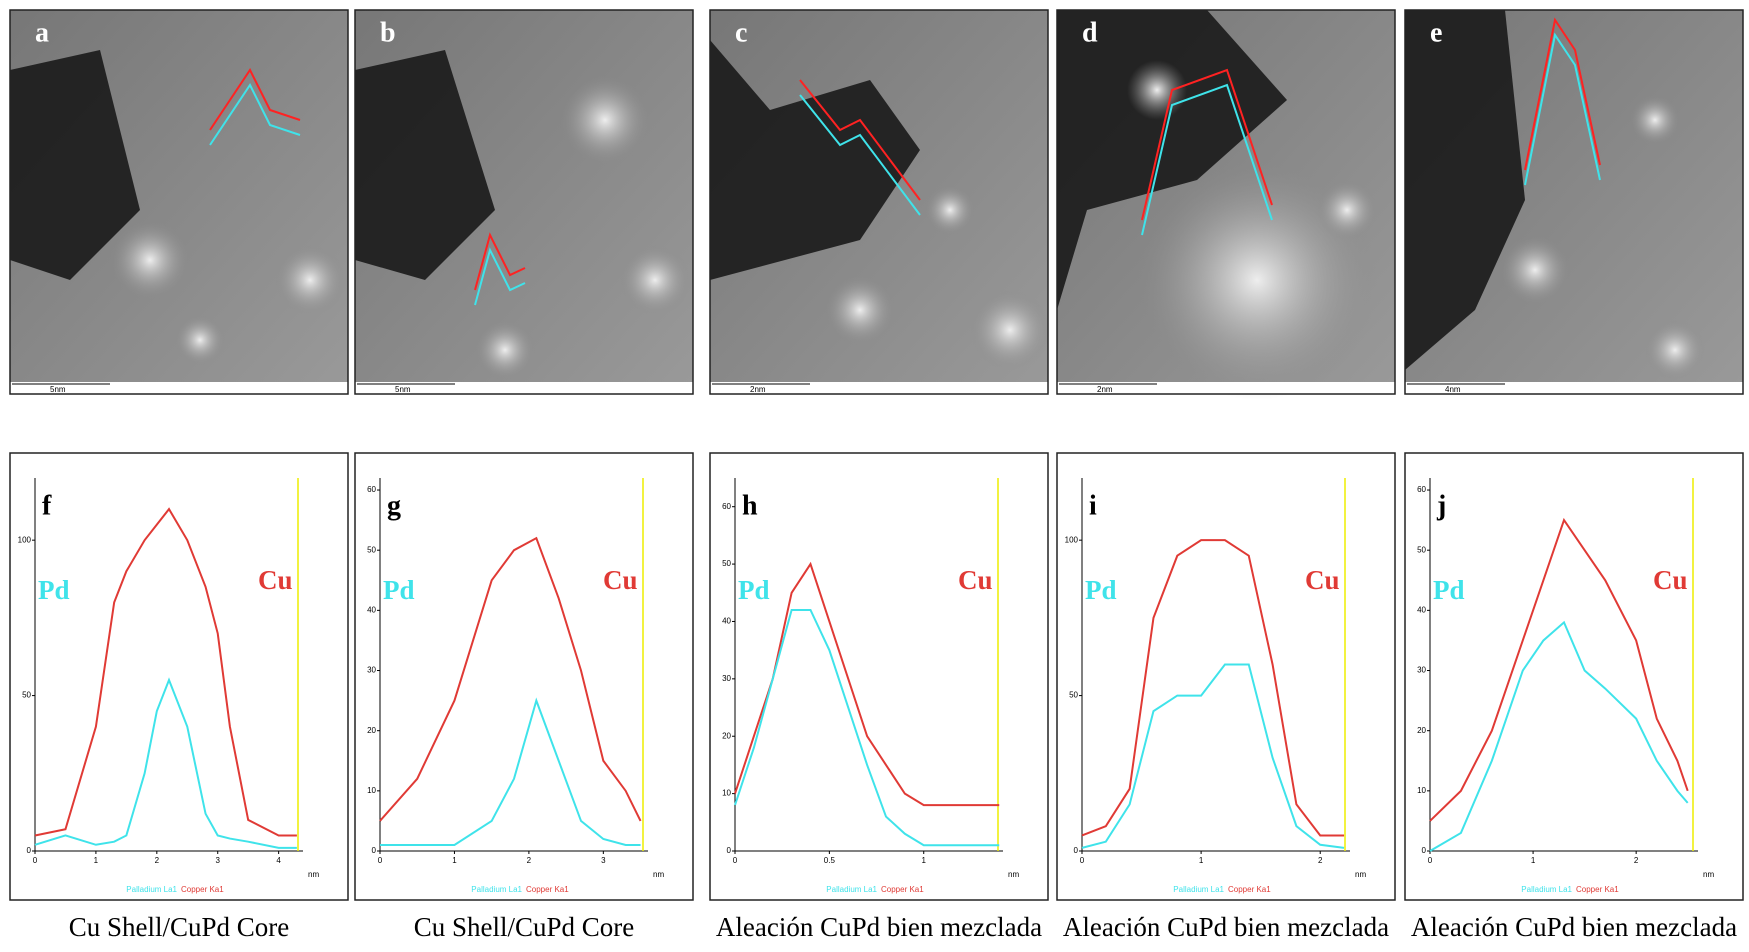 The width and height of the screenshot is (1749, 952). I want to click on panel-letter: a, so click(42, 32).